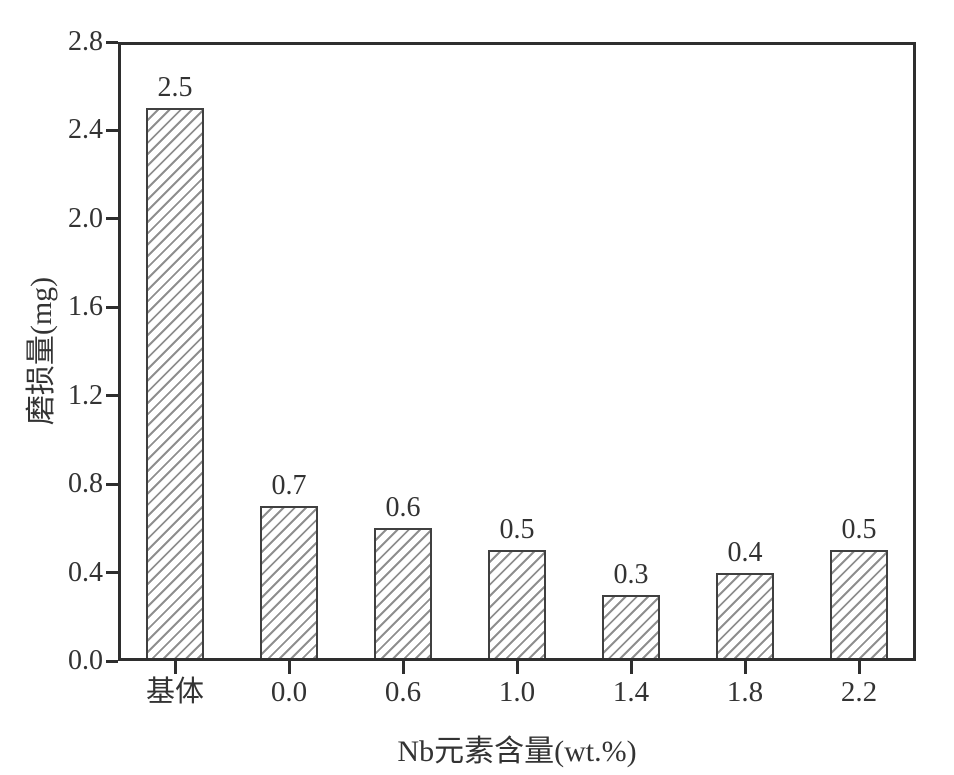 The width and height of the screenshot is (954, 775). I want to click on y-tick-label: 0.4, so click(85, 572).